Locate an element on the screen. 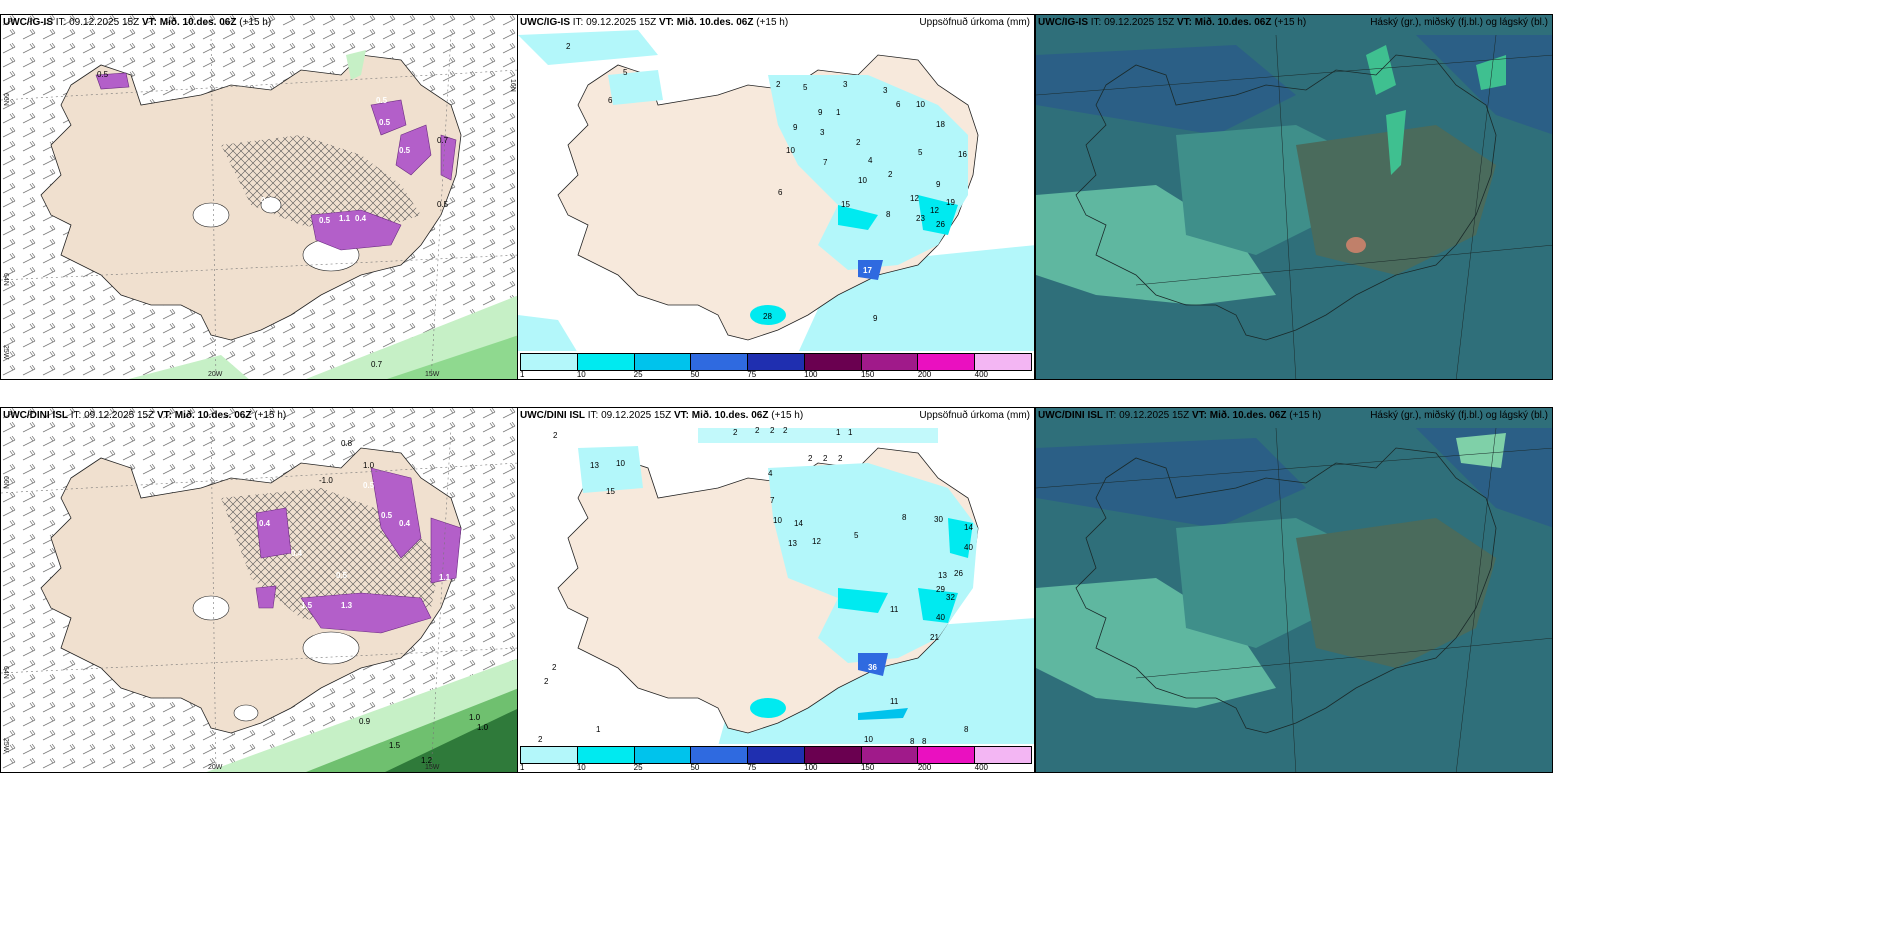 This screenshot has height=950, width=1900. svg-text: 17 is located at coordinates (867, 270).